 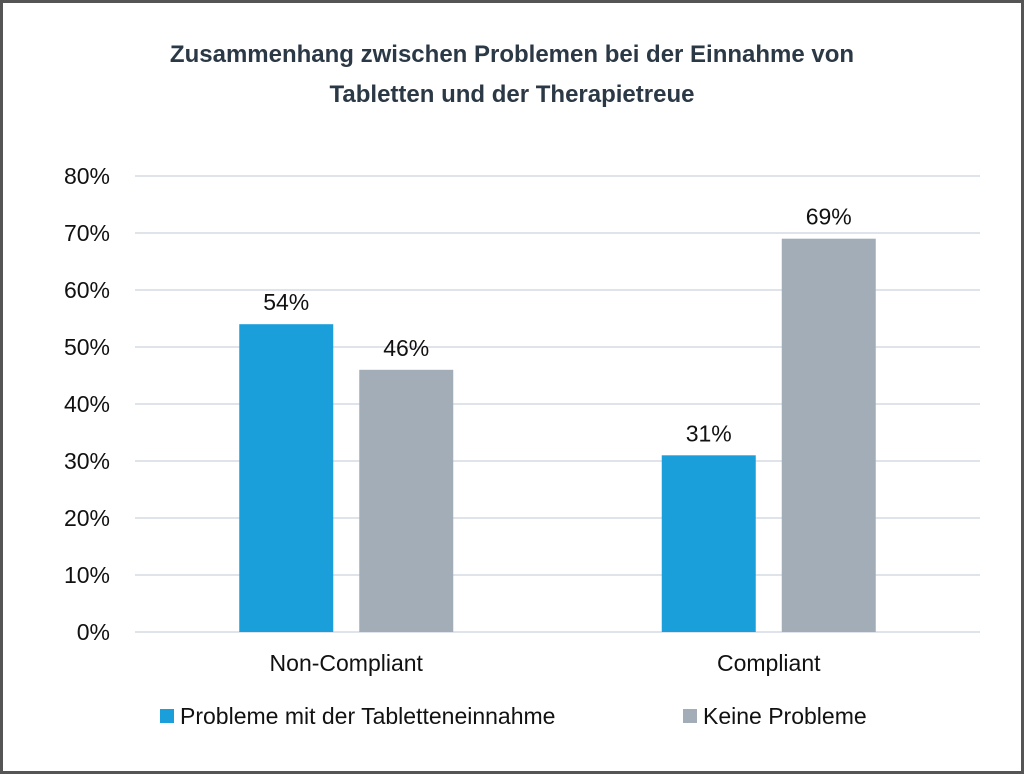 What do you see at coordinates (87, 575) in the screenshot?
I see `y-tick-label: 10%` at bounding box center [87, 575].